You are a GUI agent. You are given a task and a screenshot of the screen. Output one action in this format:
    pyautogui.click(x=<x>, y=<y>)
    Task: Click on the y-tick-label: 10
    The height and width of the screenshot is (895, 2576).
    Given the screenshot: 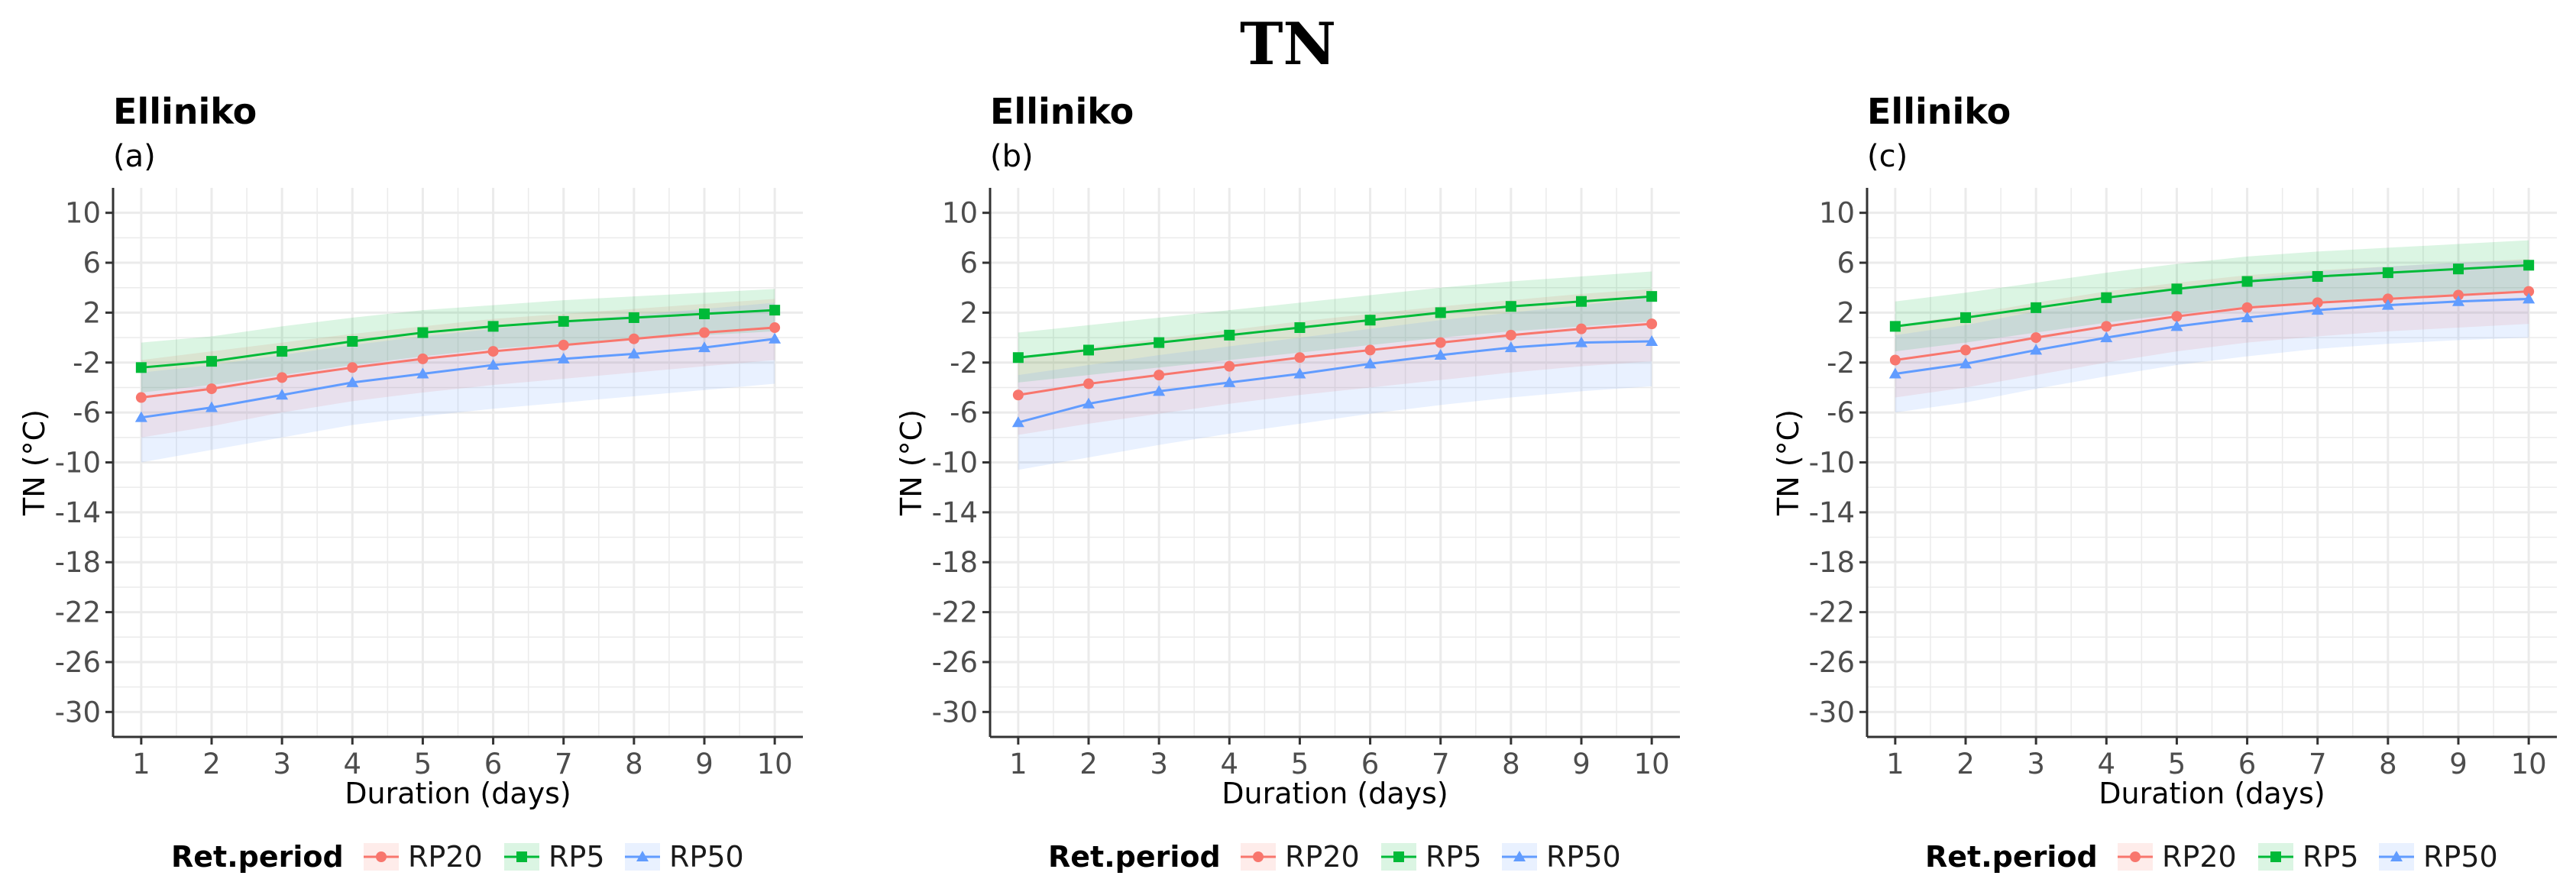 What is the action you would take?
    pyautogui.click(x=83, y=213)
    